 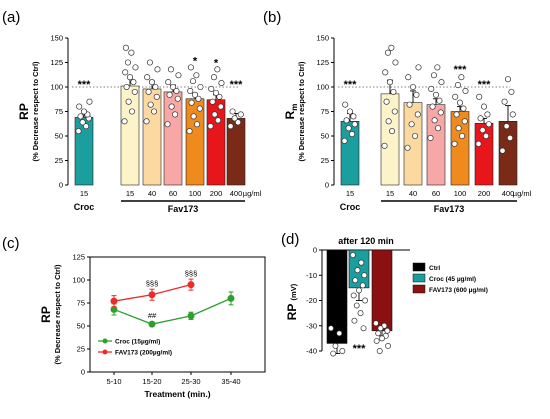 I want to click on x-axis-label-c: Treatment (min.), so click(x=177, y=394).